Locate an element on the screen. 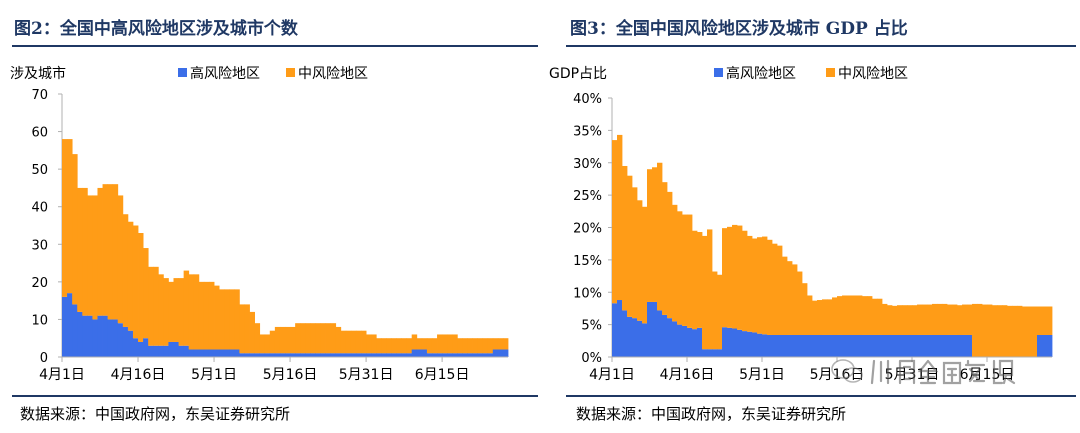 This screenshot has width=1080, height=433. y-tick-label: 40% is located at coordinates (587, 99).